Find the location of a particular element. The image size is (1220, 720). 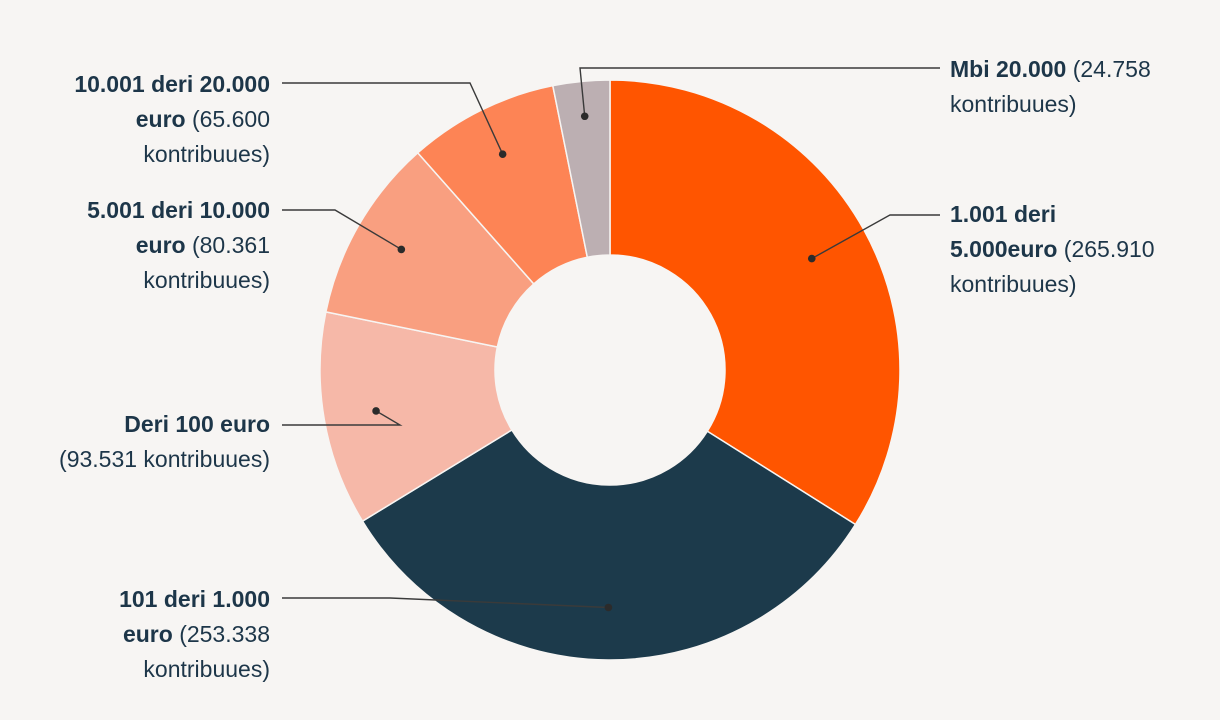

label-5001-10000-bold2: euro is located at coordinates (160, 245).